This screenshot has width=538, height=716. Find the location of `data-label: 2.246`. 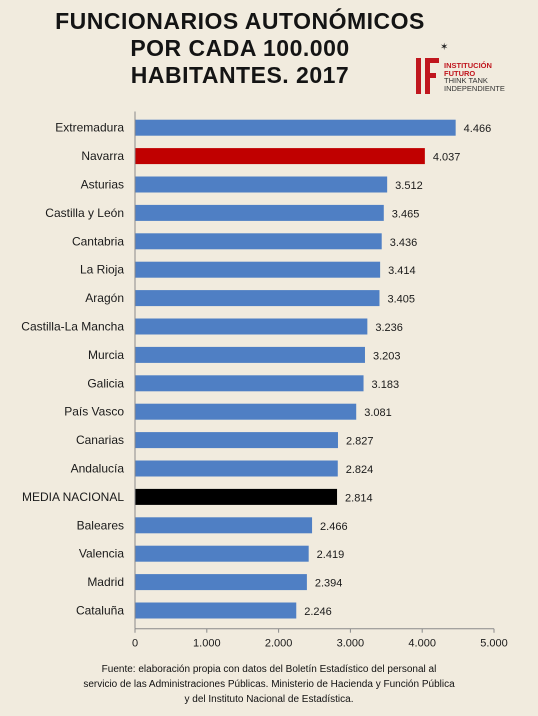

data-label: 2.246 is located at coordinates (318, 612).